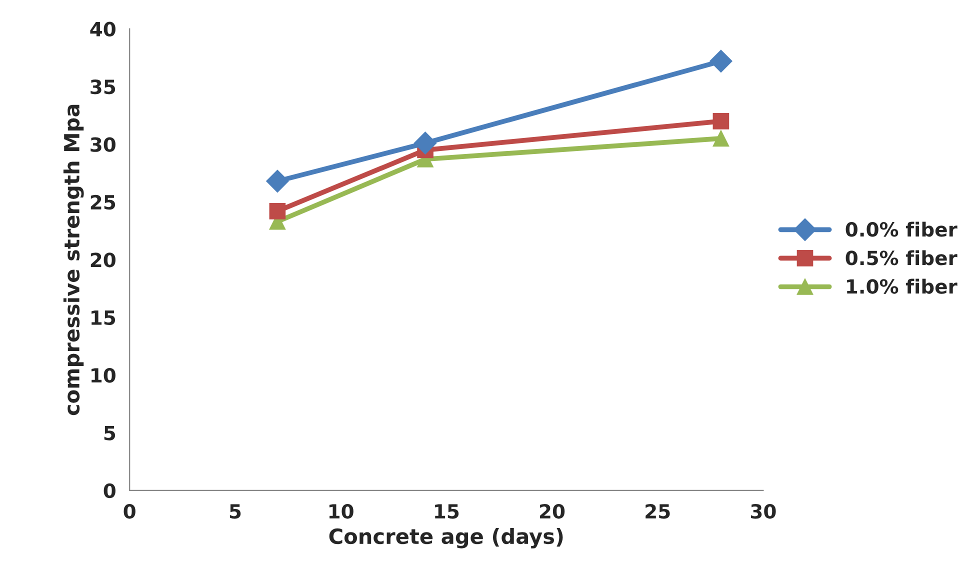  Describe the element at coordinates (104, 318) in the screenshot. I see `y-tick-label: 15` at that location.